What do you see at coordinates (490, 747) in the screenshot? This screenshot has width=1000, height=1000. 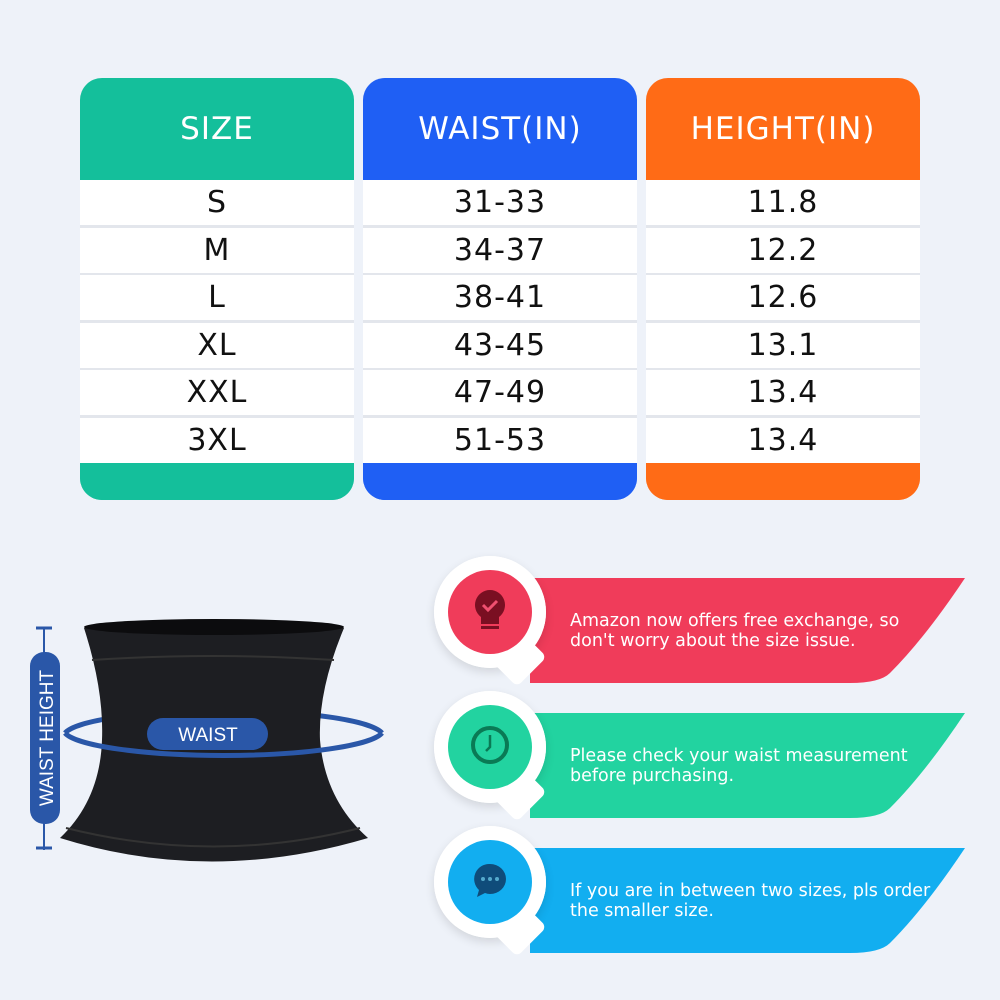 I see `clock-icon` at bounding box center [490, 747].